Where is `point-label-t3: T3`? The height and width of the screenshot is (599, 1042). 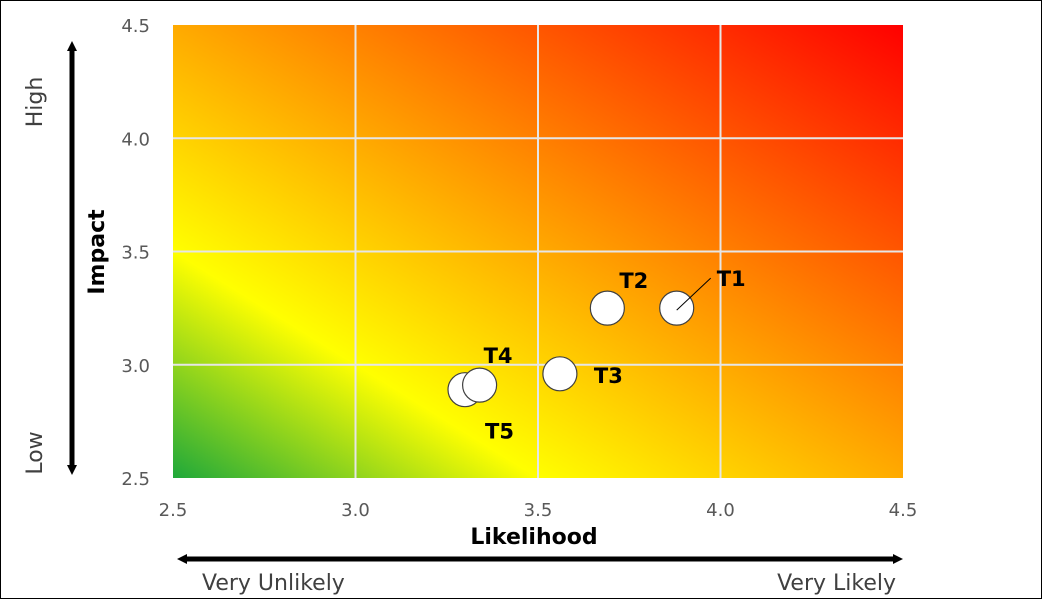
point-label-t3: T3 is located at coordinates (608, 376).